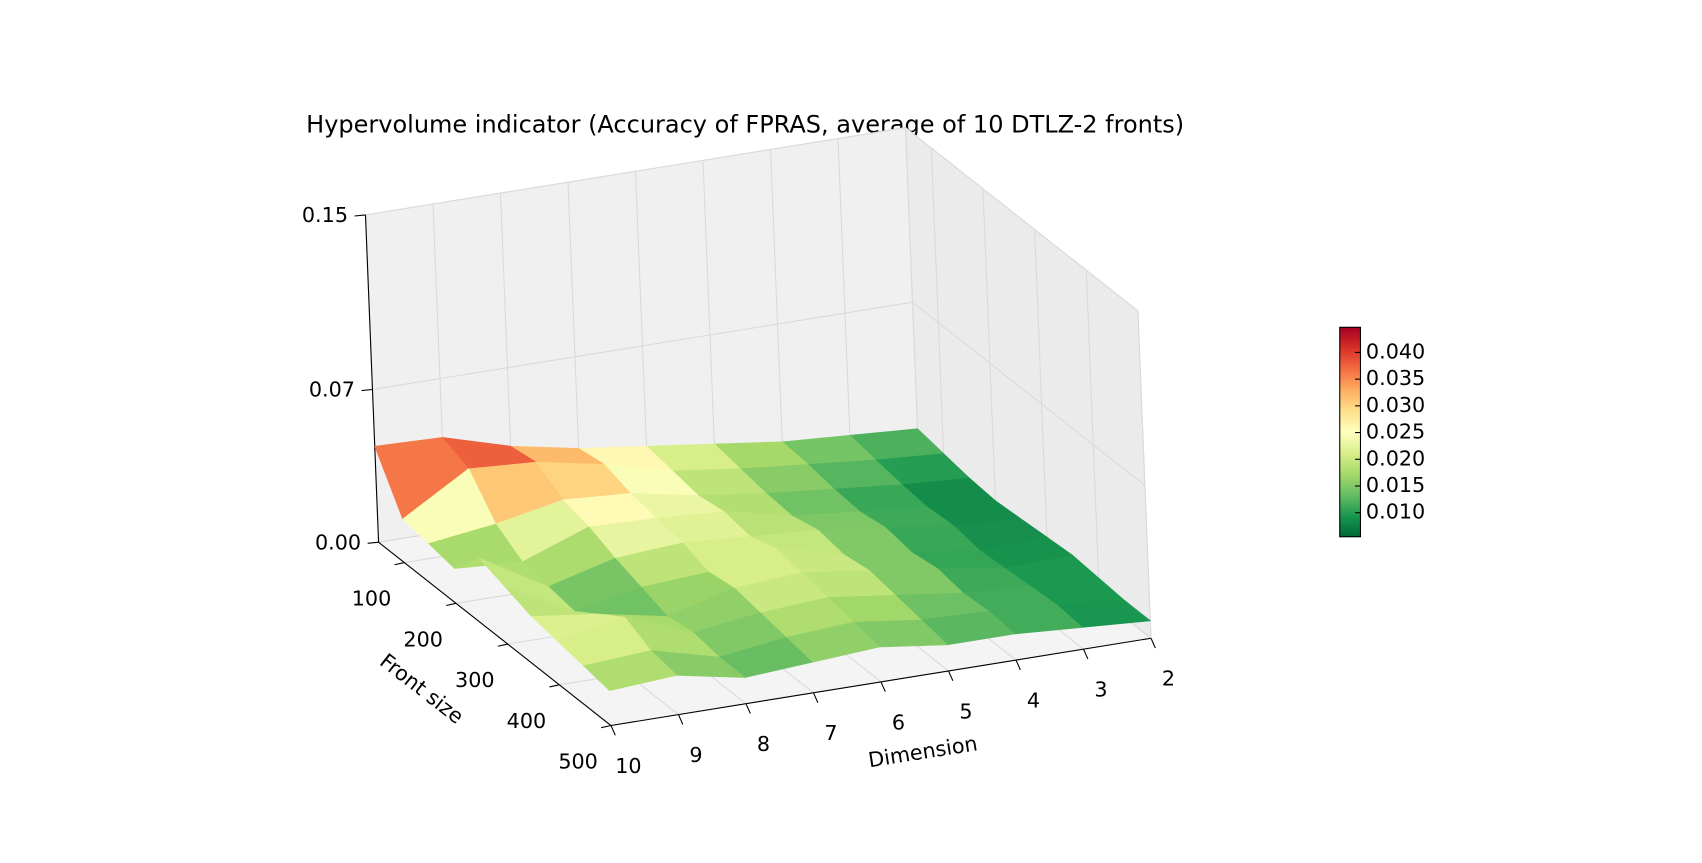  What do you see at coordinates (338, 542) in the screenshot?
I see `z-tick-label: 0.00` at bounding box center [338, 542].